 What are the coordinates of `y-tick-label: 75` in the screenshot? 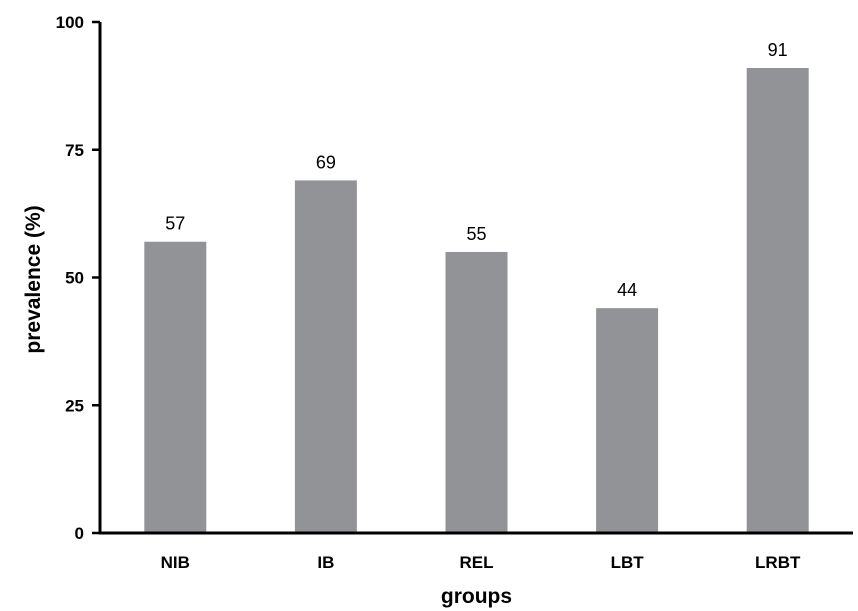 It's located at (74, 150).